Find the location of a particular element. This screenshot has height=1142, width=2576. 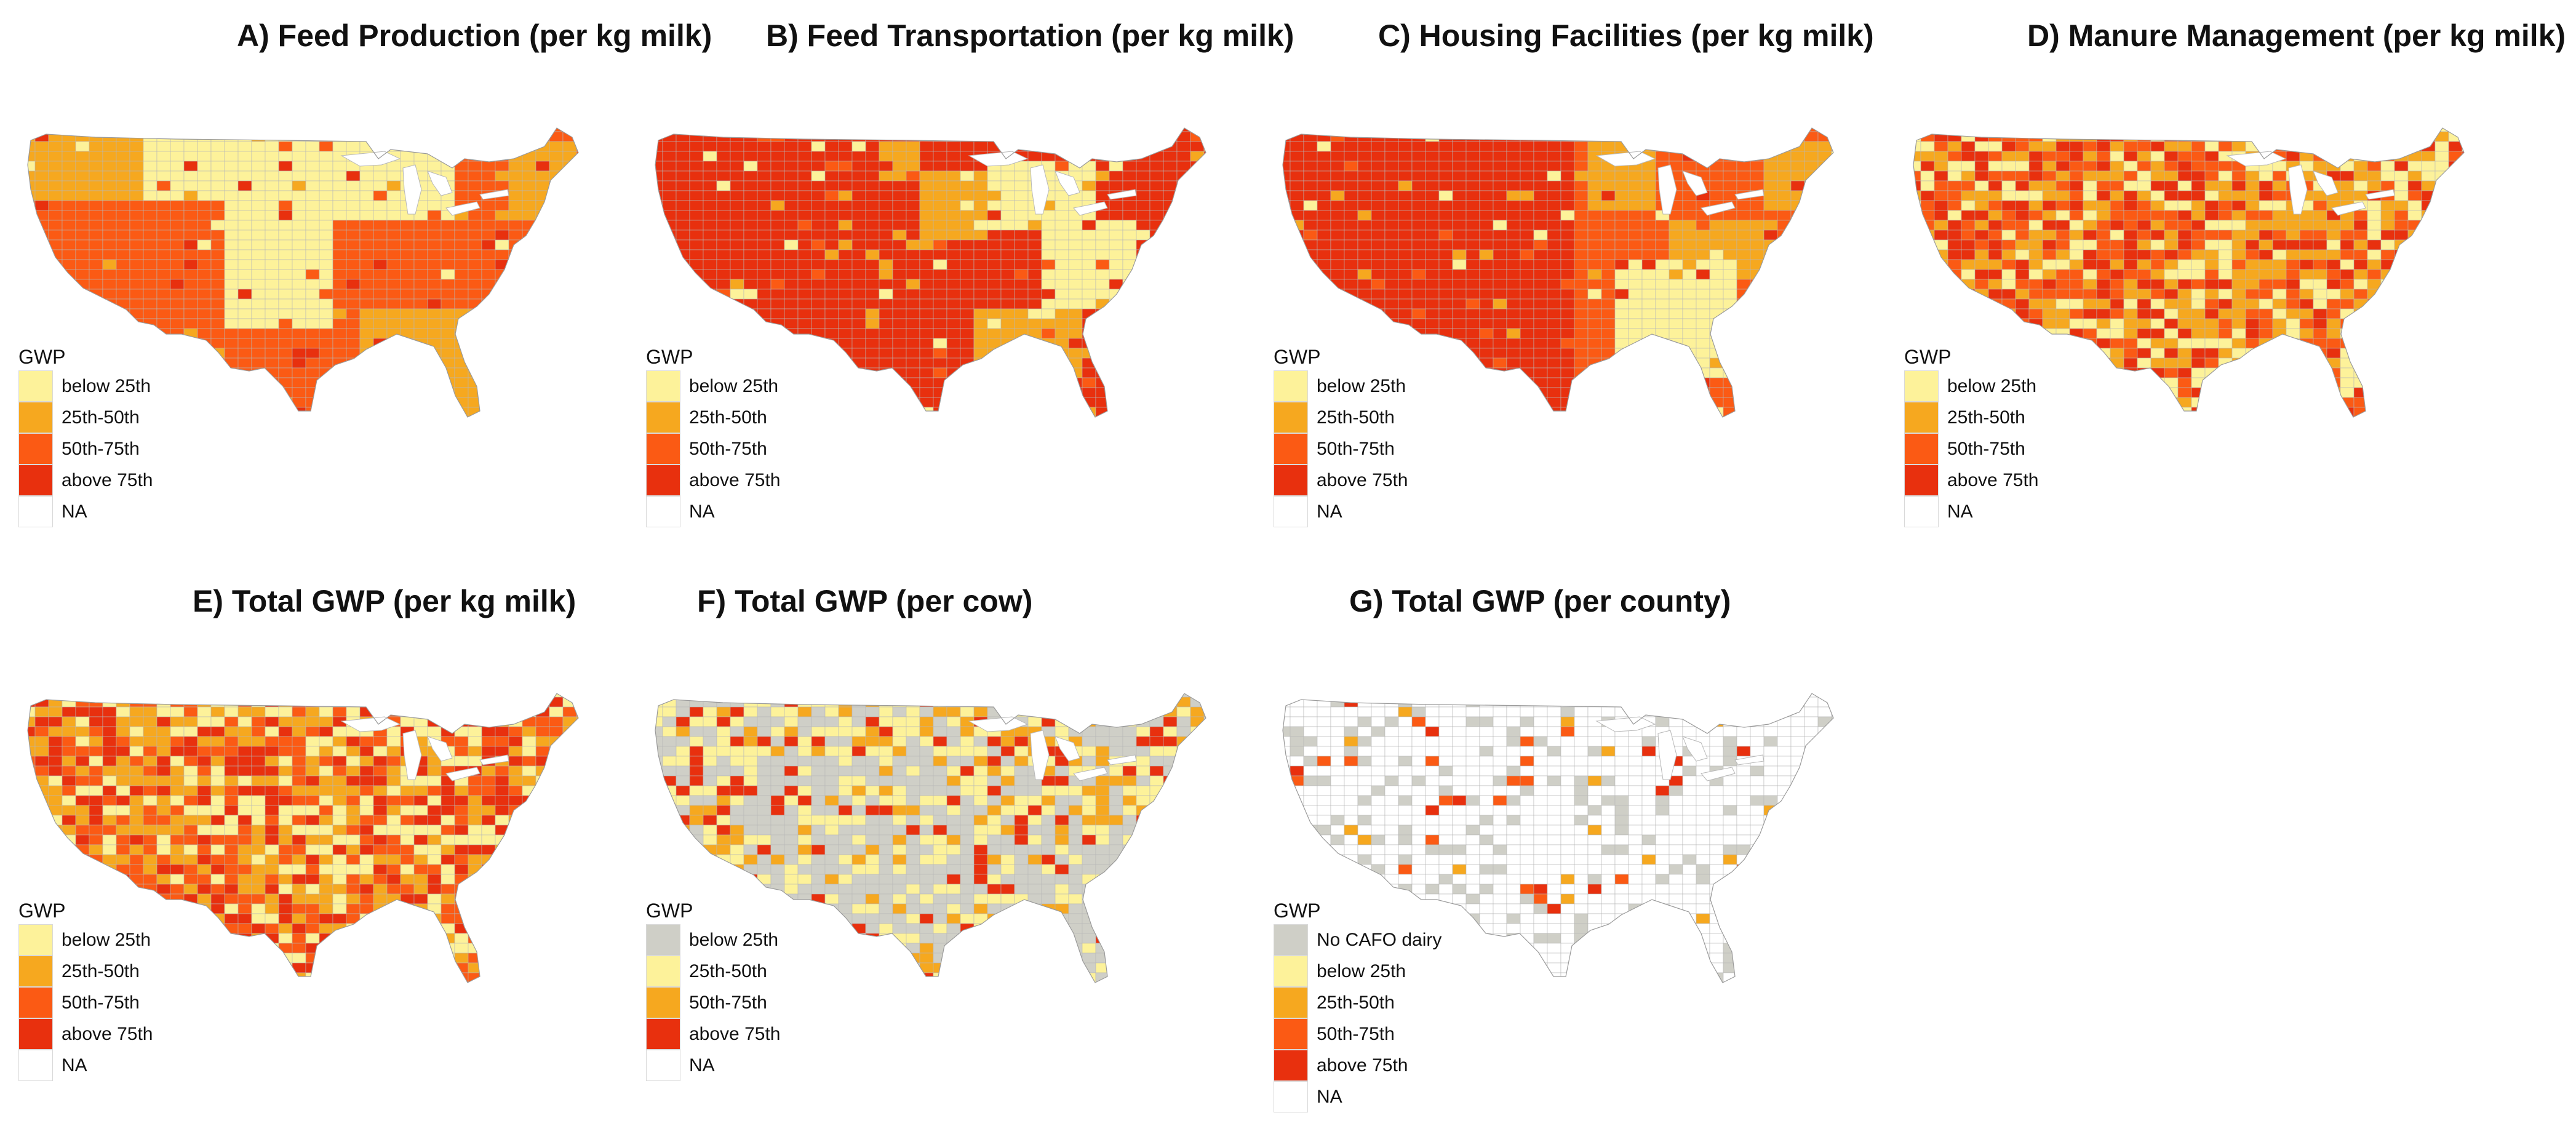

map-manure-management is located at coordinates (2189, 272).